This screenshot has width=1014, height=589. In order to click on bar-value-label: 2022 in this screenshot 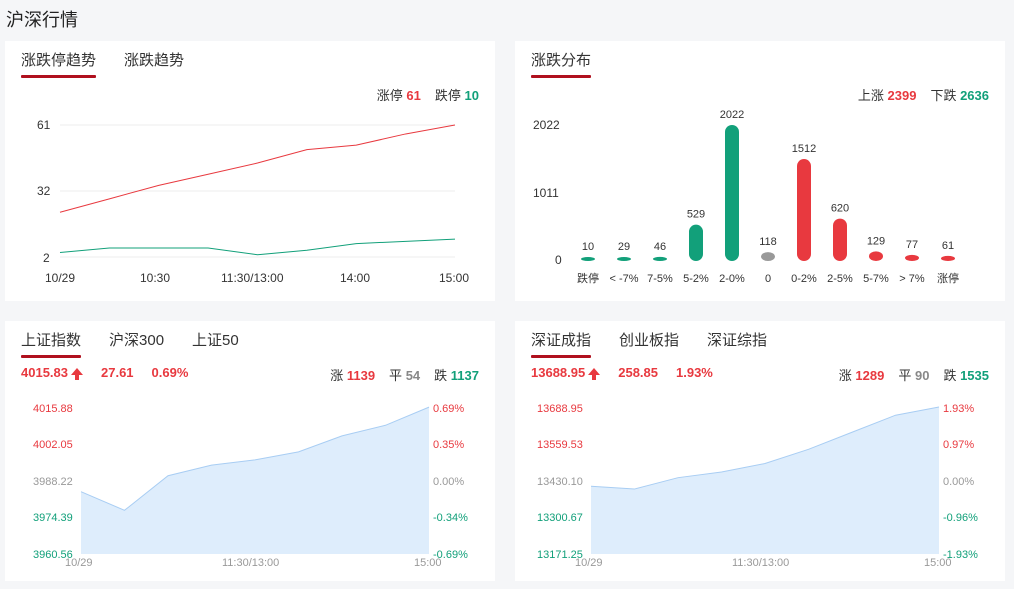, I will do `click(732, 115)`.